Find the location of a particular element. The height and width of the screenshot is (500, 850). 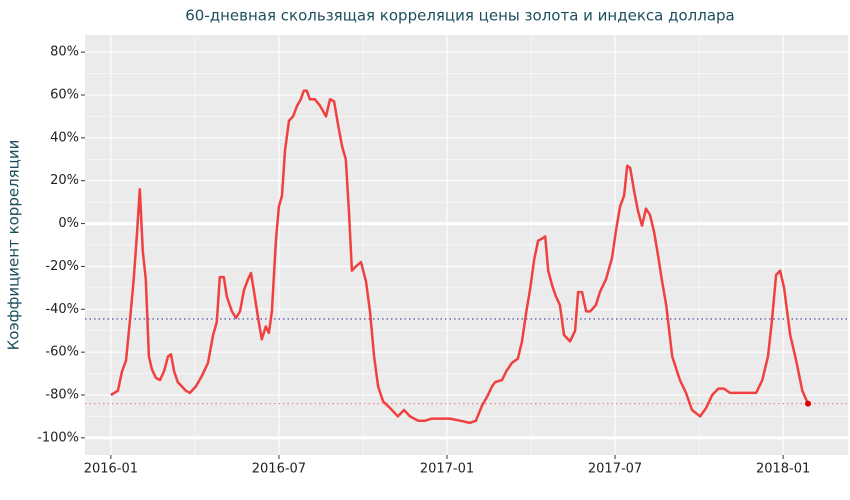

x-tick-label: 2018-01 is located at coordinates (783, 469).